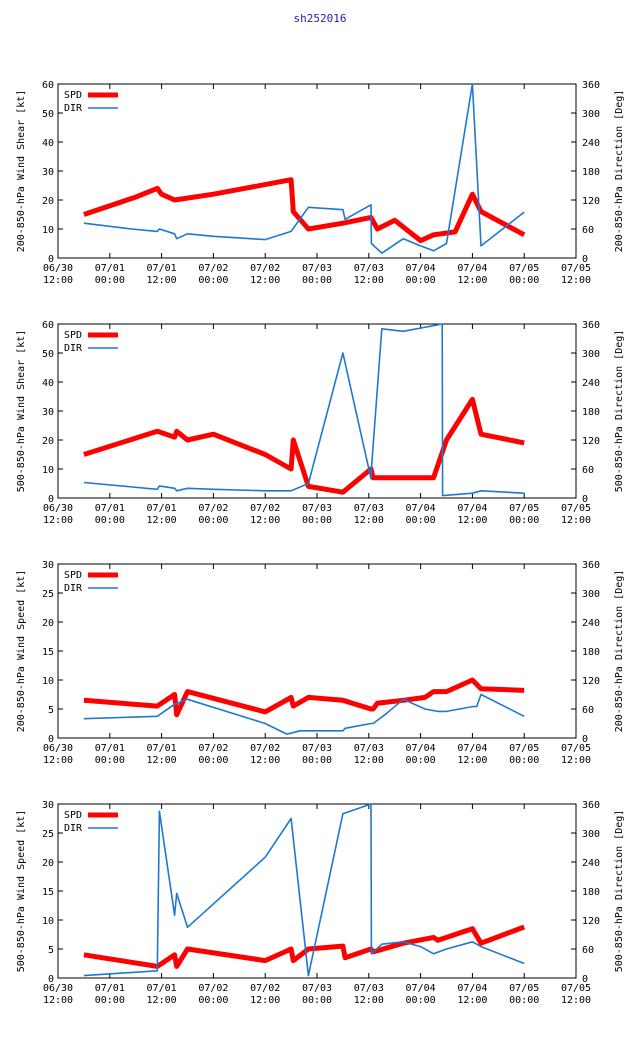 The image size is (640, 1060). Describe the element at coordinates (21, 651) in the screenshot. I see `y-axis-label-left: 200-850-hPa Wind Speed [kt]` at that location.